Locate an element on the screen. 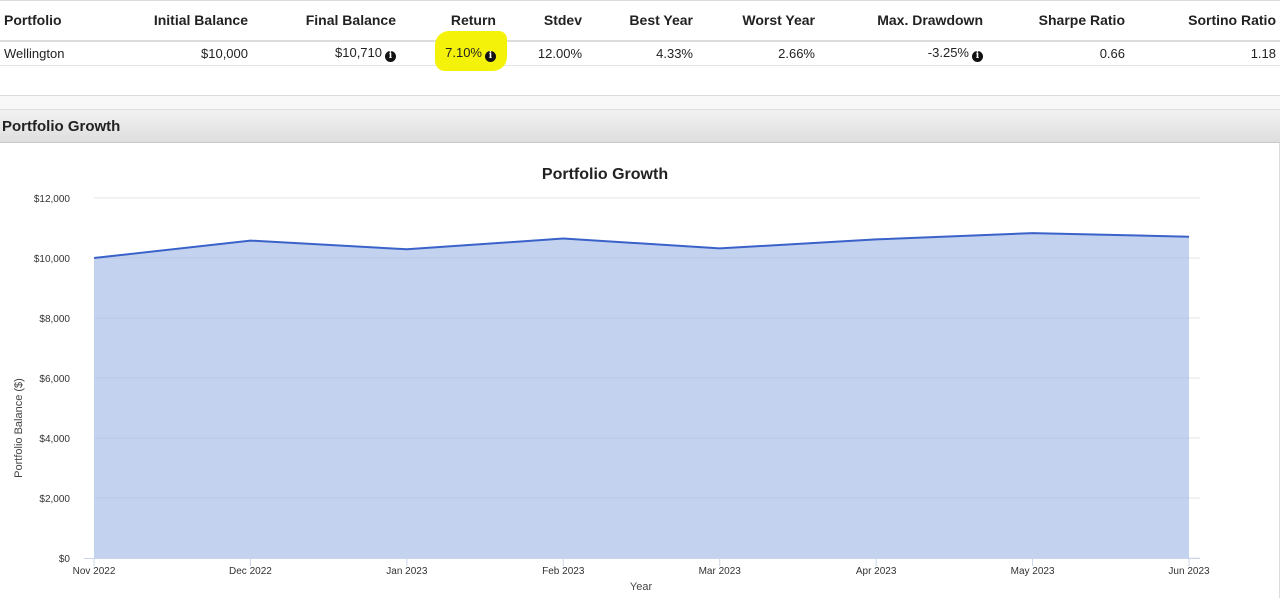 The width and height of the screenshot is (1280, 598). cell-portfolio: Wellington is located at coordinates (55, 53).